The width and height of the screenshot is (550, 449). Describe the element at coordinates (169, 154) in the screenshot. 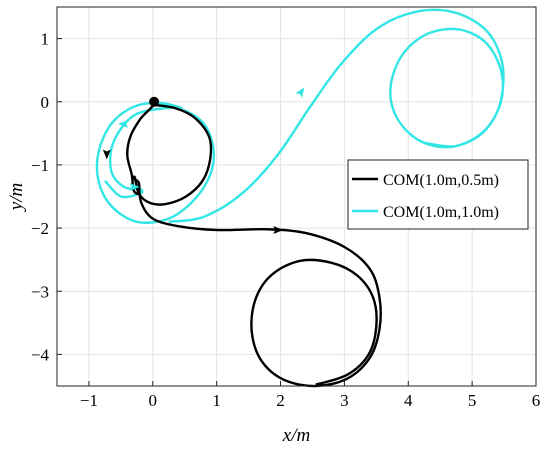

I see `series-0-loop` at that location.